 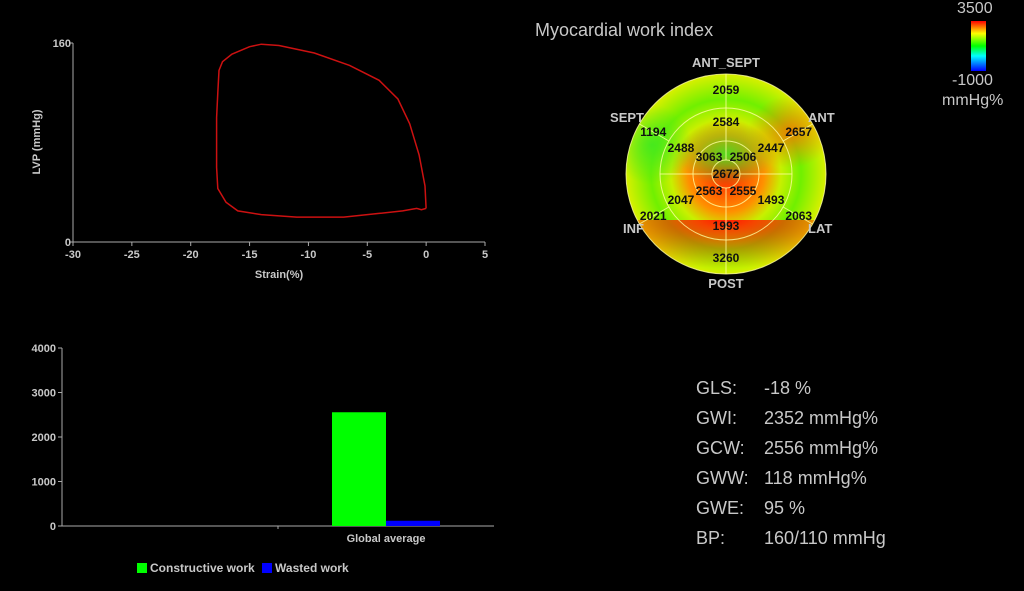 What do you see at coordinates (44, 438) in the screenshot?
I see `bar-y-tick-label: 2000` at bounding box center [44, 438].